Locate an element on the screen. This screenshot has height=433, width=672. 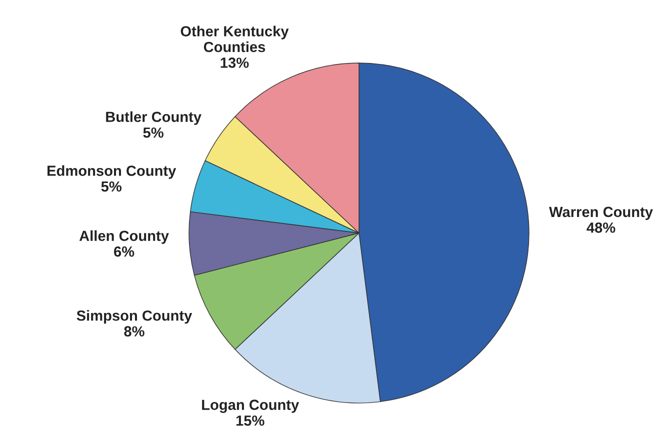
data-label: 15% is located at coordinates (250, 420).